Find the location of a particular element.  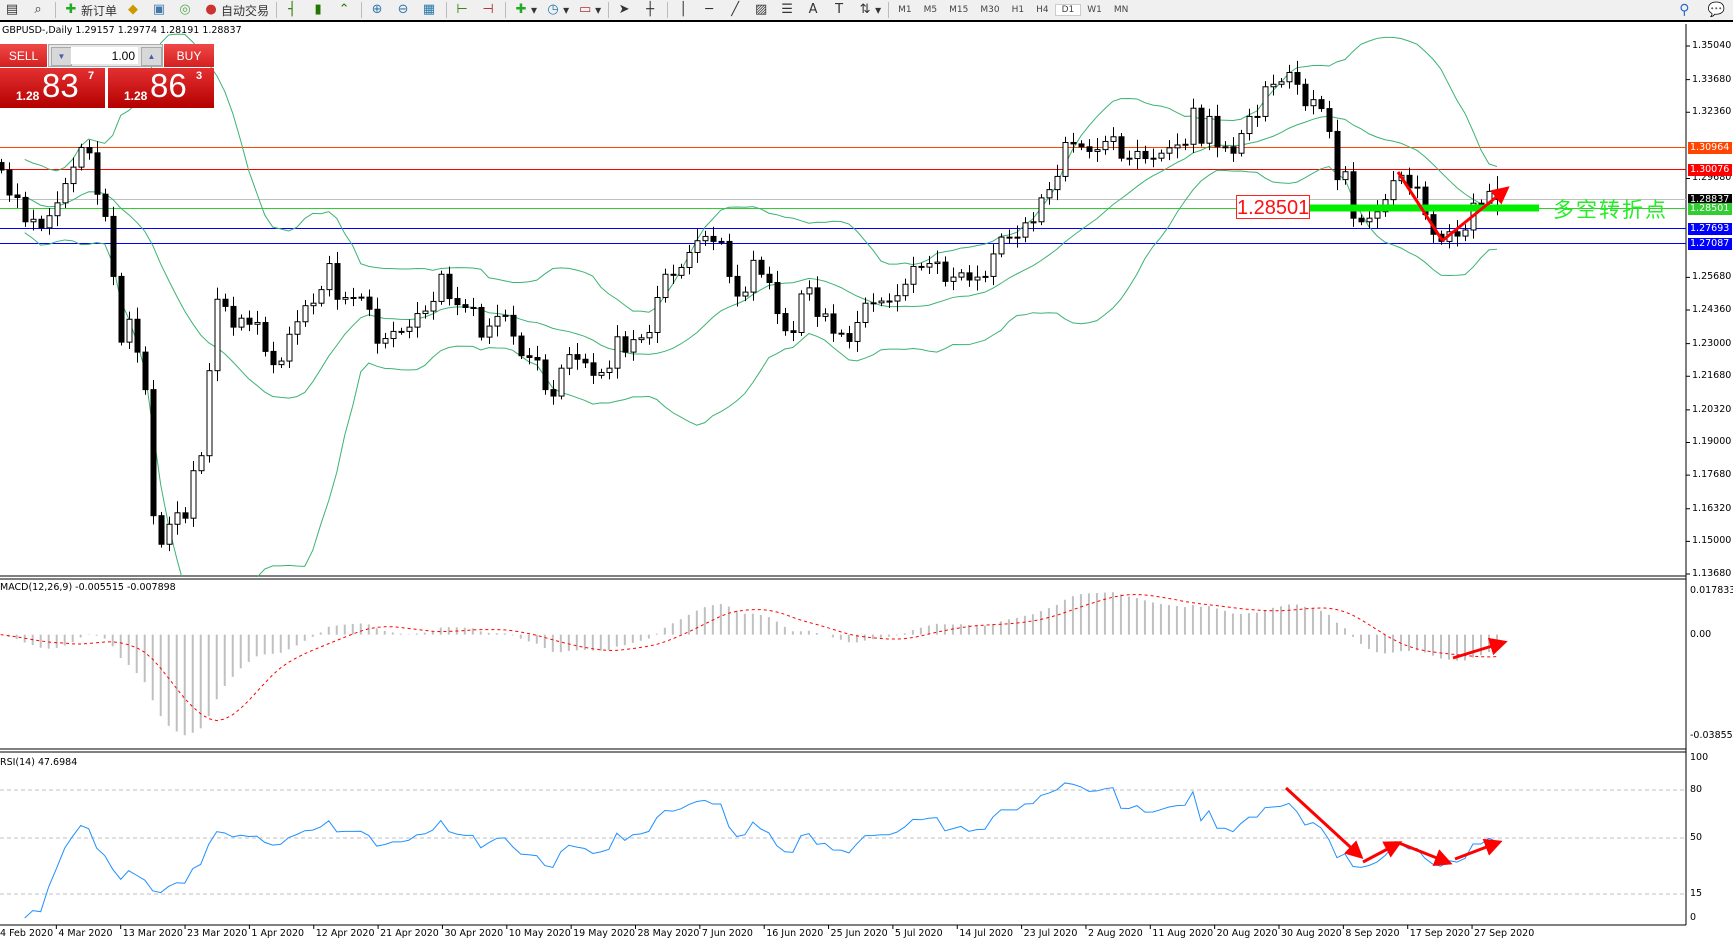

timeframe-m5: M5 is located at coordinates (930, 10).